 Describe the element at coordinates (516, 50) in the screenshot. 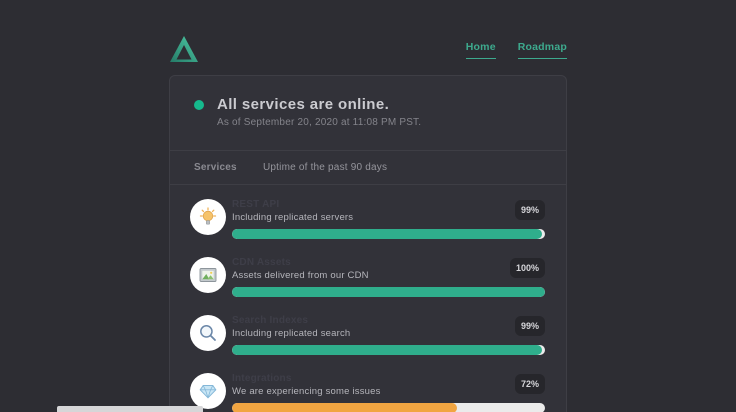

I see `main-nav: Home Roadmap` at that location.